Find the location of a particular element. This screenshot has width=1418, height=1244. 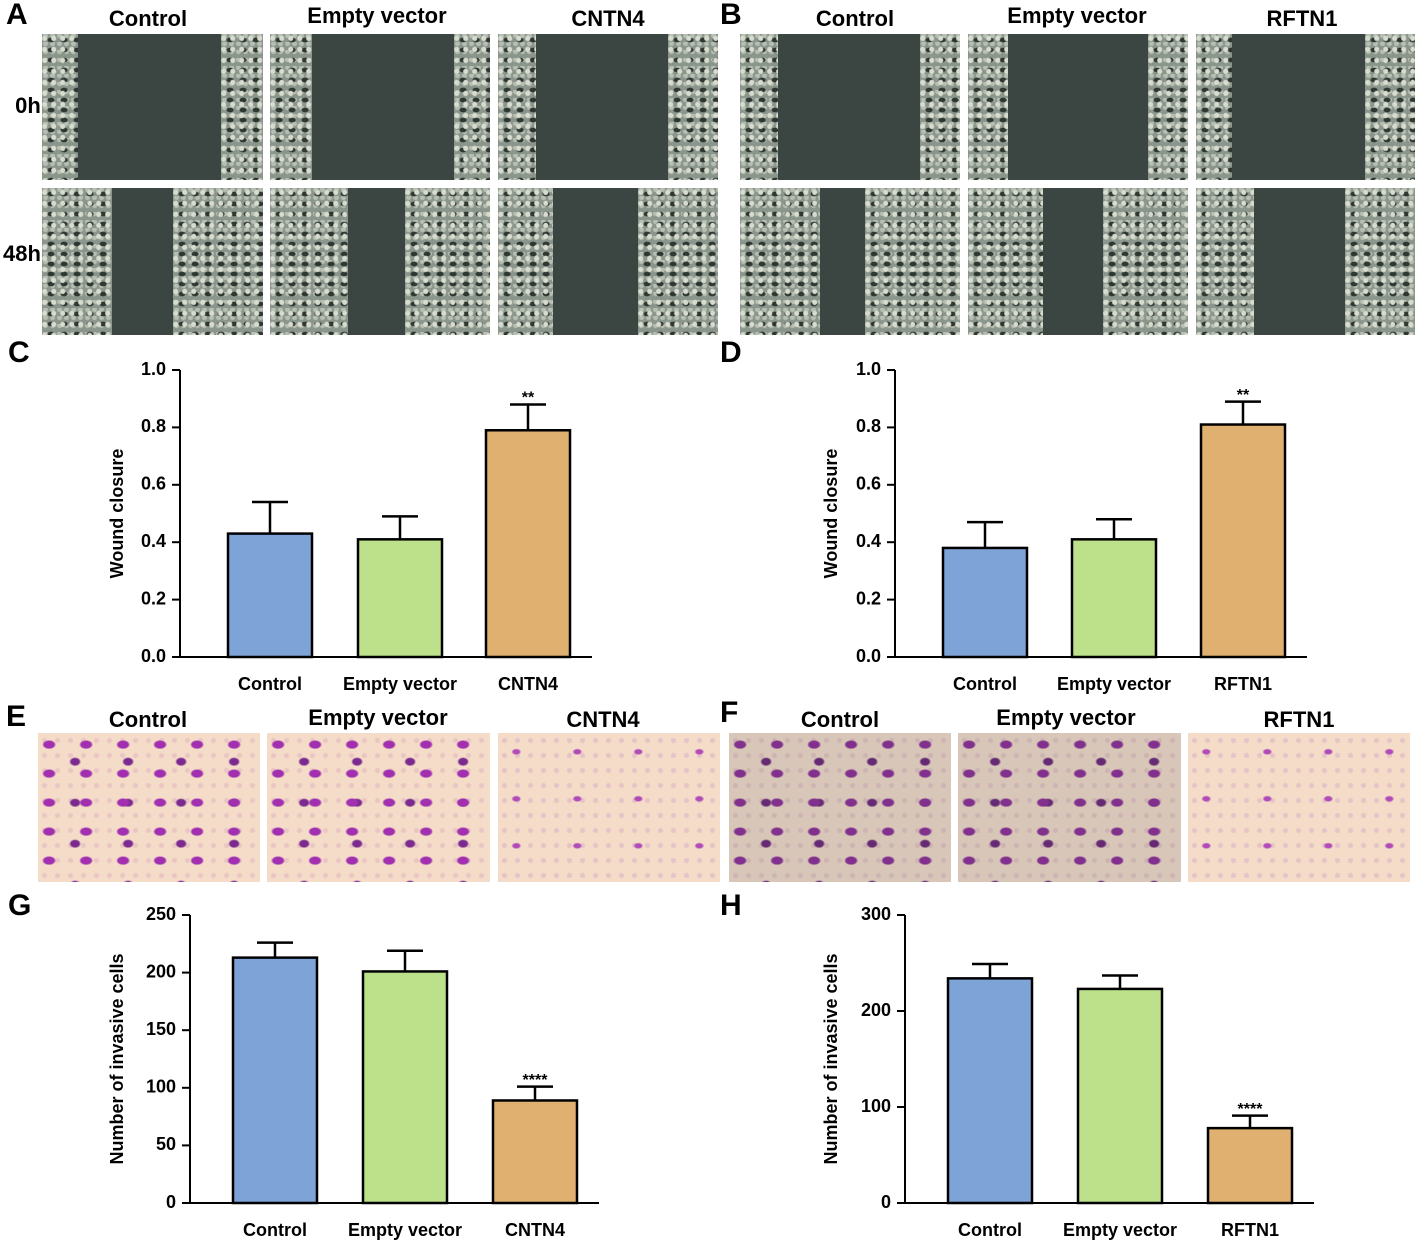

panel-label: C is located at coordinates (19, 352).